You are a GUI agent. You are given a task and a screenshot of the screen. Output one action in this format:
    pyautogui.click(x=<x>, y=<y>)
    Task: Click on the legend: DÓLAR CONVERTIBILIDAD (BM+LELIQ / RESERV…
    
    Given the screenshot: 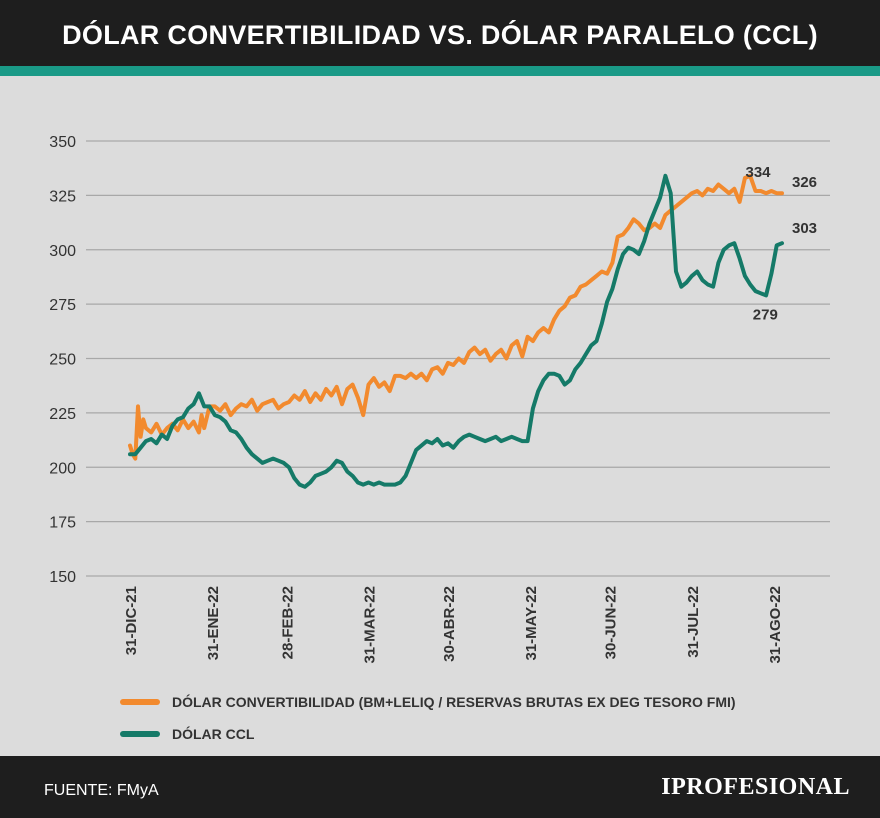 What is the action you would take?
    pyautogui.click(x=428, y=718)
    